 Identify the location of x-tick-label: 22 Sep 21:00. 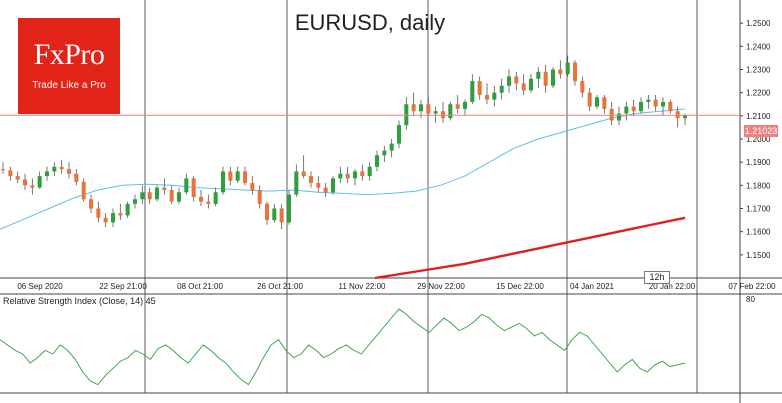
(123, 286).